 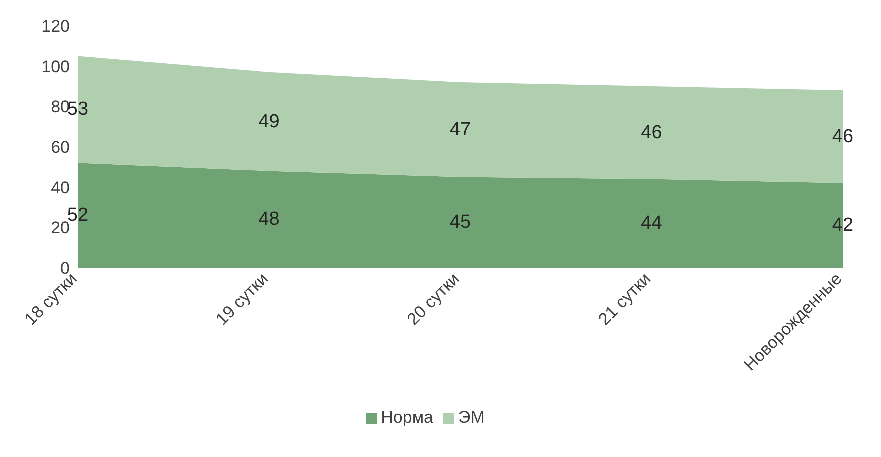 I want to click on data-label: 53, so click(x=78, y=109).